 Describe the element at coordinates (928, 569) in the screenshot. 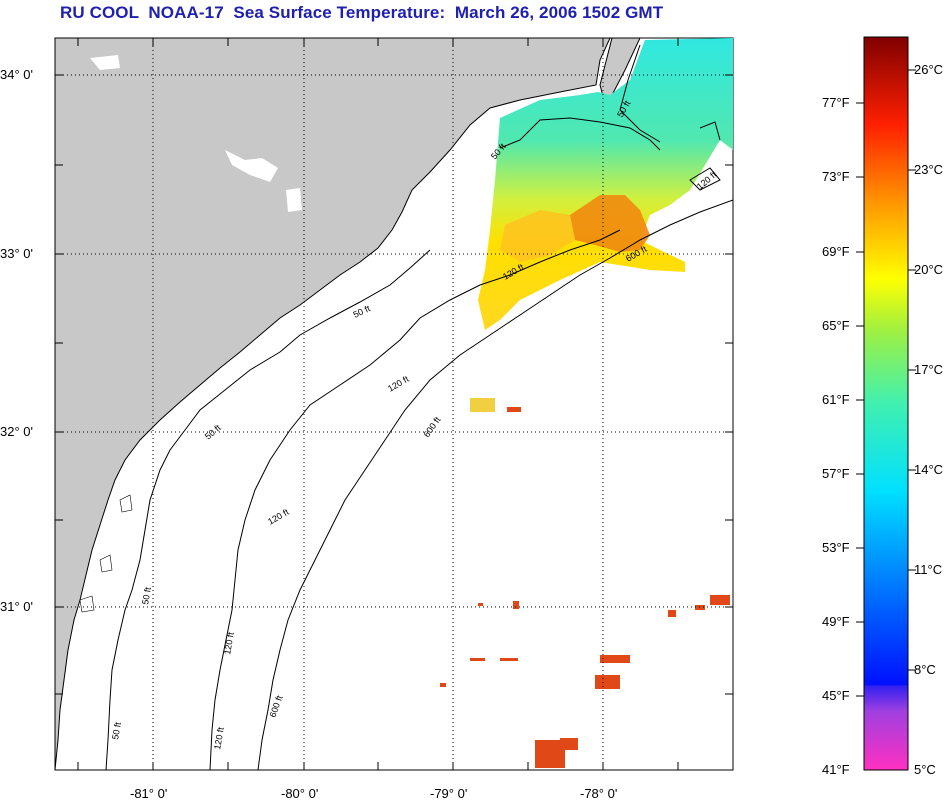

I see `colorbar-c-label: 11°C` at that location.